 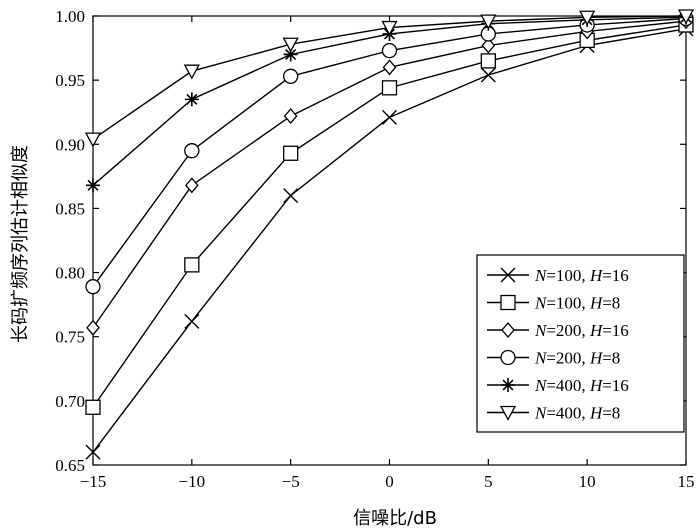 What do you see at coordinates (389, 481) in the screenshot?
I see `x-tick-label: 0` at bounding box center [389, 481].